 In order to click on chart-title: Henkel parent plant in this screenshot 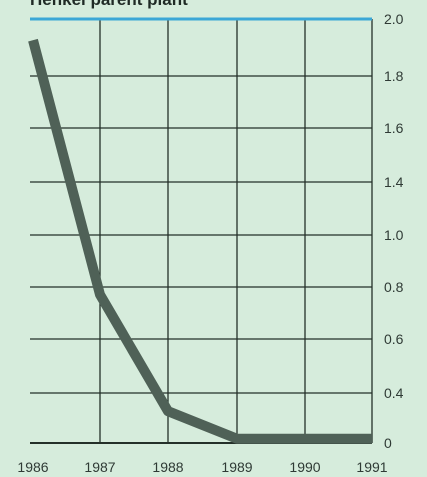, I will do `click(109, 4)`.